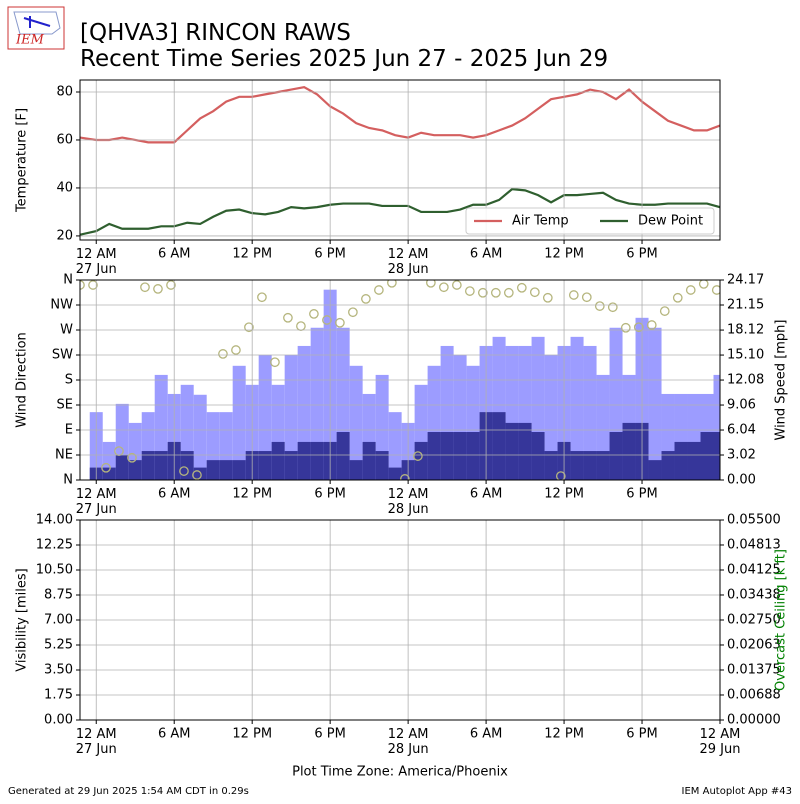  What do you see at coordinates (22, 380) in the screenshot?
I see `y-axis-label: Wind Direction` at bounding box center [22, 380].